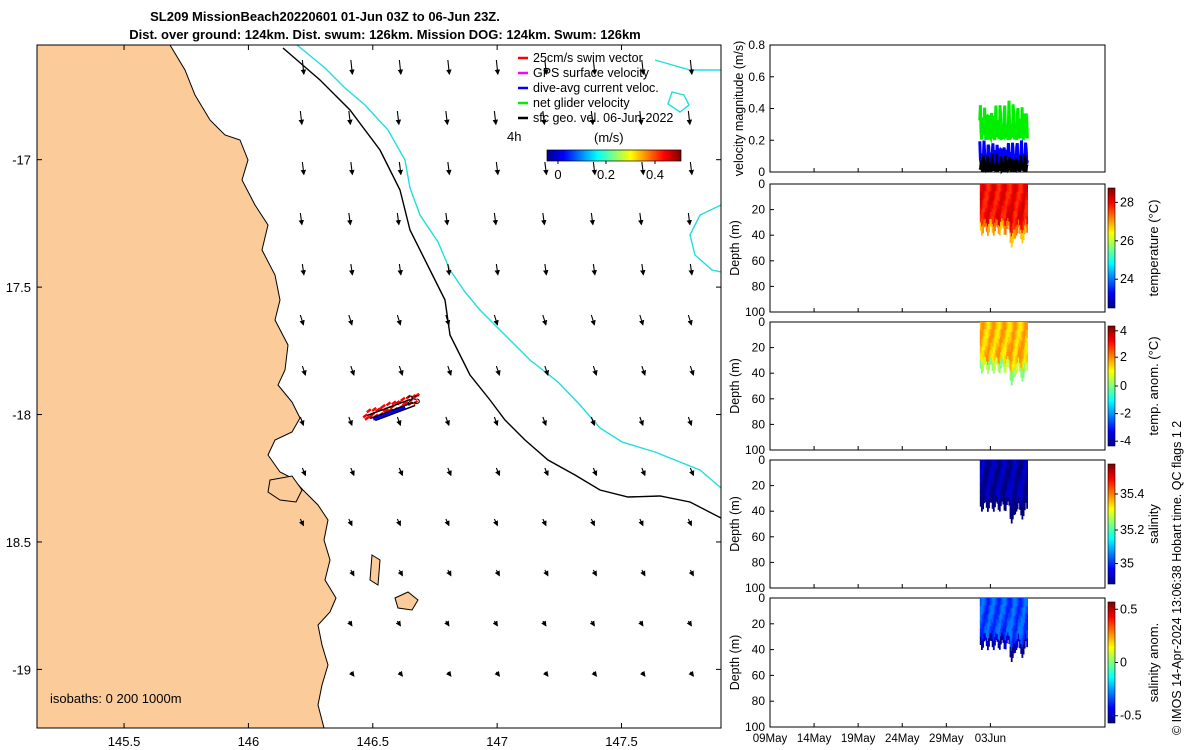 The image size is (1200, 750). What do you see at coordinates (1125, 441) in the screenshot?
I see `colorbar-tick-label: -4` at bounding box center [1125, 441].